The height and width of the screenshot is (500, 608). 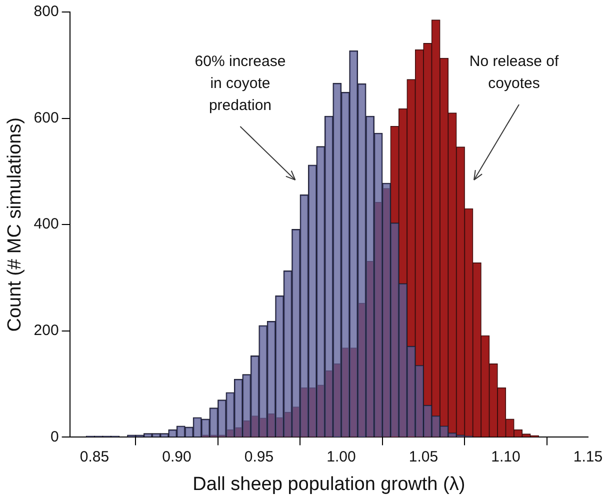 I want to click on x-axis-title: Dall sheep population growth (λ), so click(x=329, y=484).